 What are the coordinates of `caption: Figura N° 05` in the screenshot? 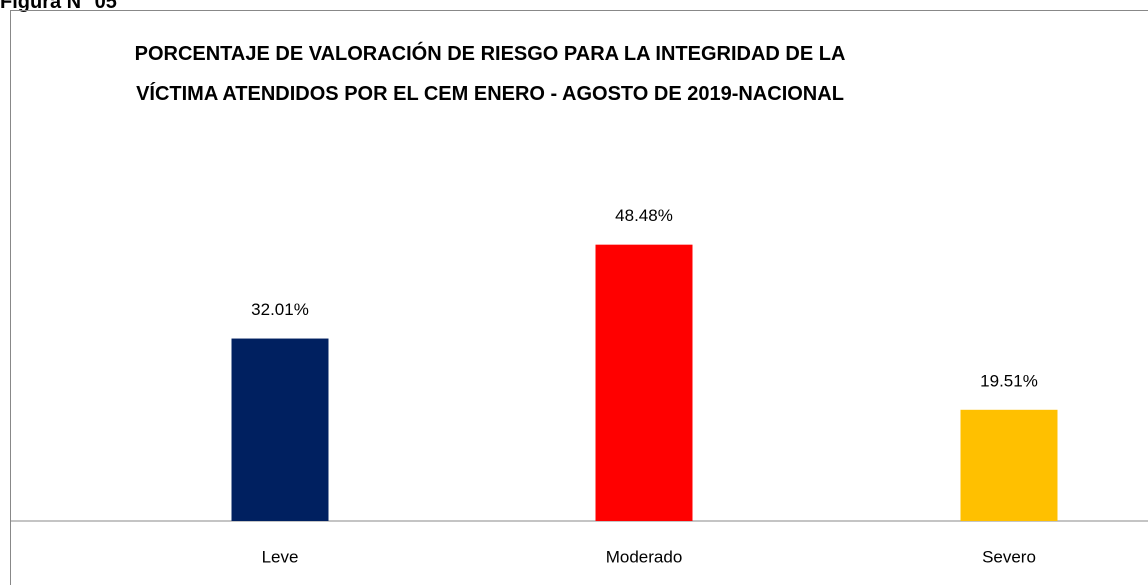 It's located at (58, 6).